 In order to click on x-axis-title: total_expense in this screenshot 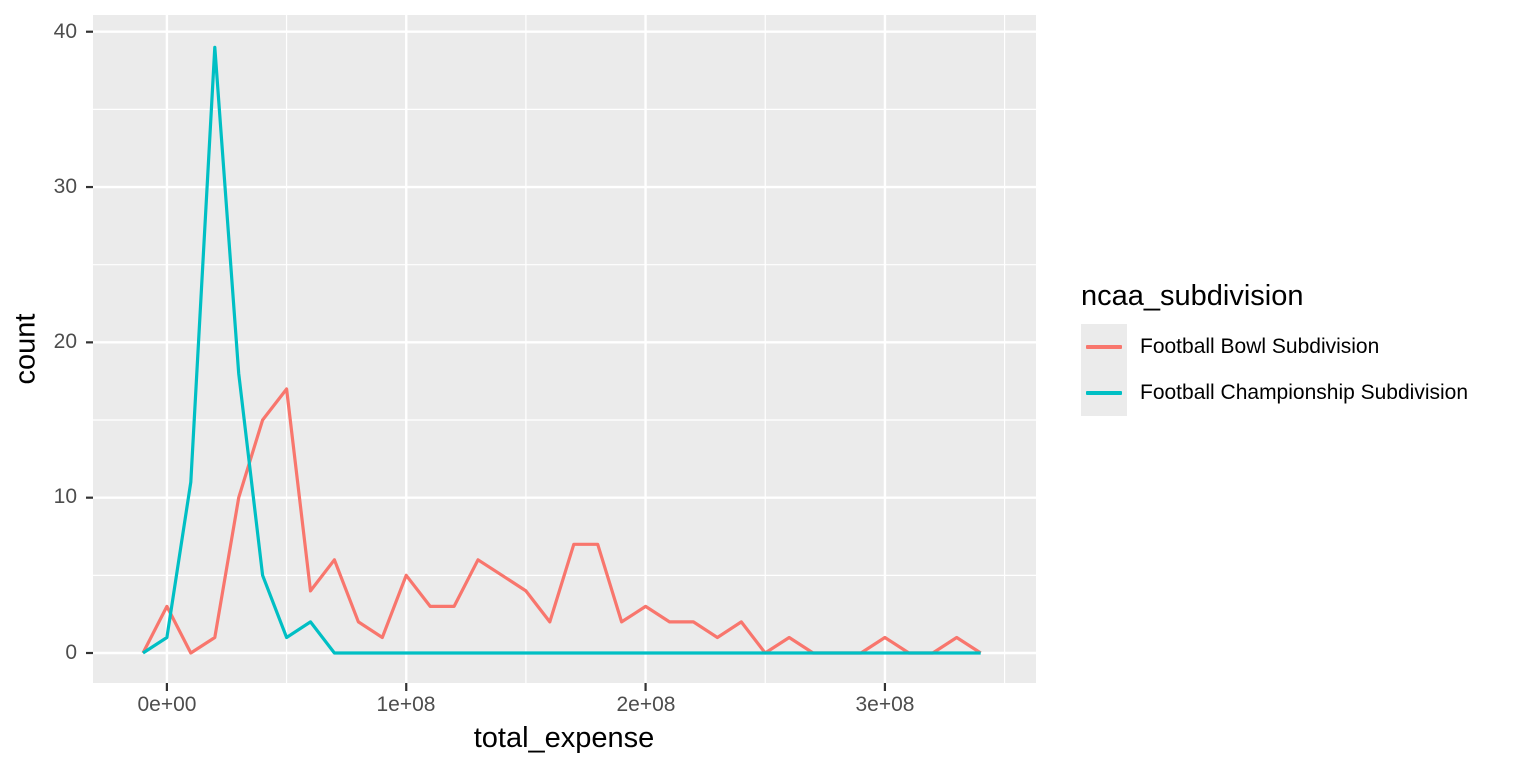, I will do `click(564, 738)`.